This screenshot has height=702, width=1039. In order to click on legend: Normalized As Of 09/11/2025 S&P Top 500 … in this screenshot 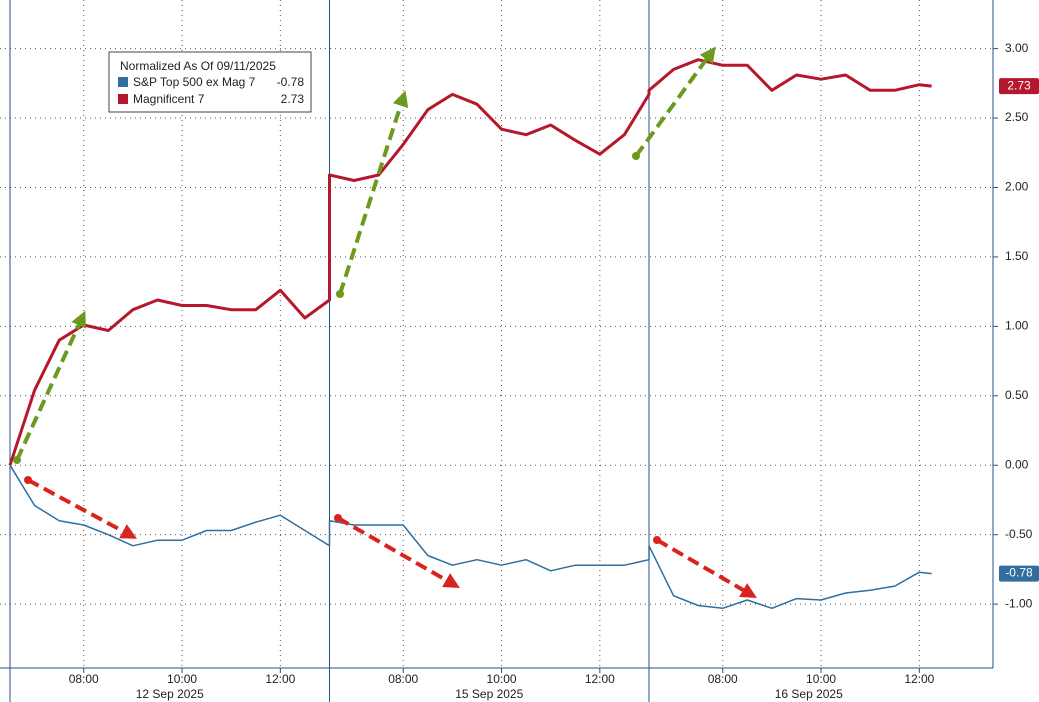, I will do `click(210, 82)`.